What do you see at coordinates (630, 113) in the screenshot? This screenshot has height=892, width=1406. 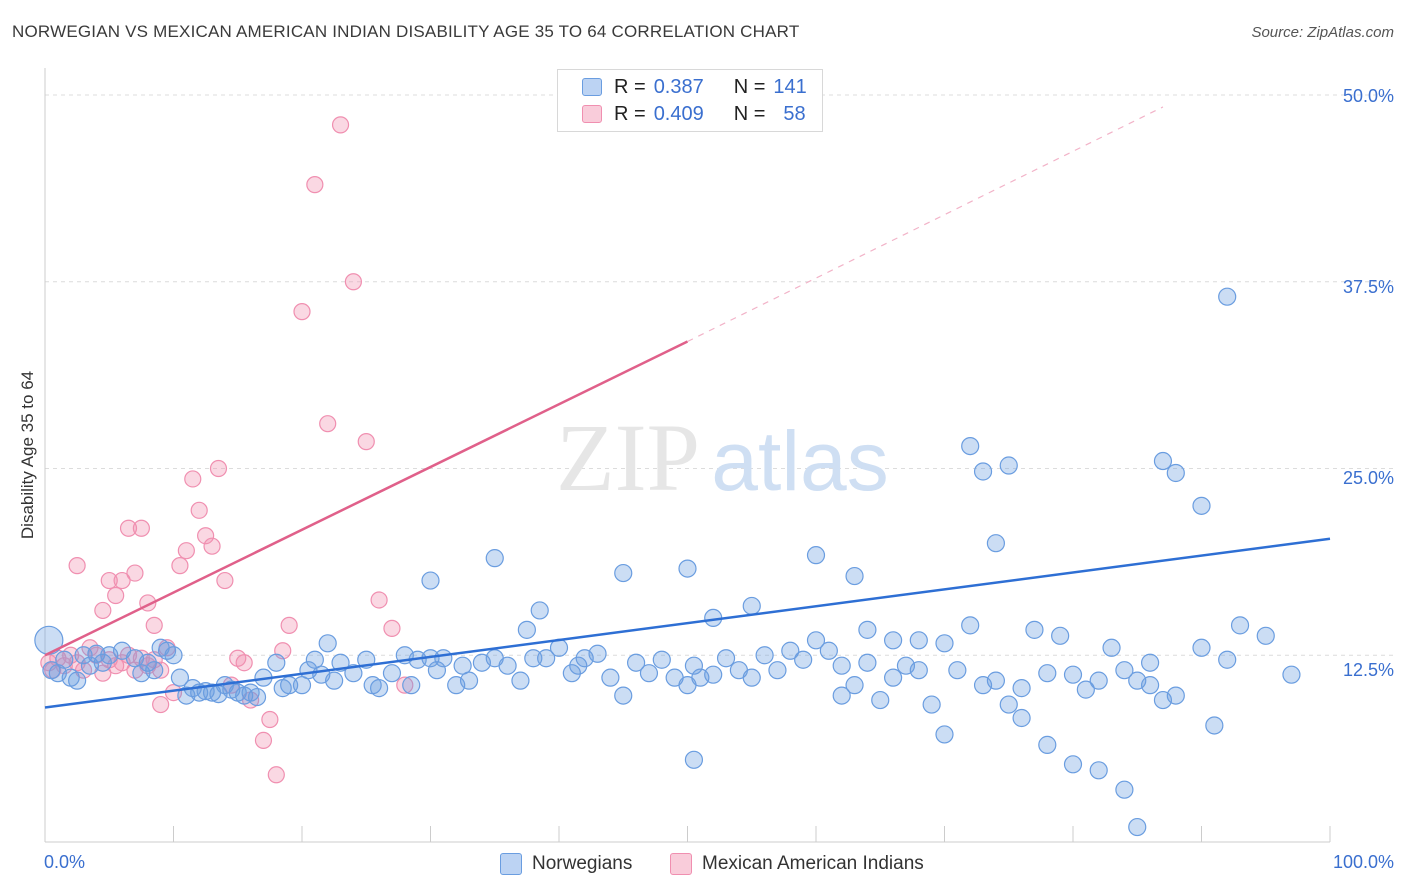 I see `legend-r-label: R =` at bounding box center [630, 113].